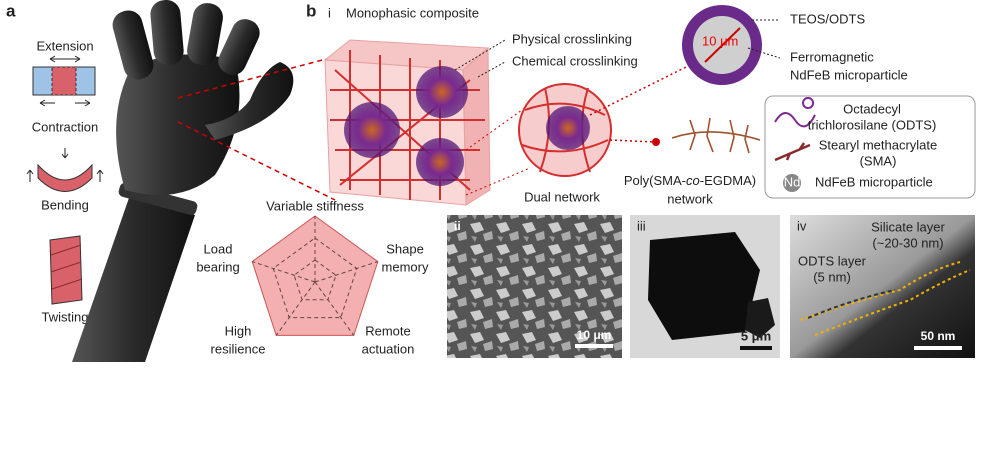 This screenshot has width=986, height=454. I want to click on panel-label: b, so click(311, 10).